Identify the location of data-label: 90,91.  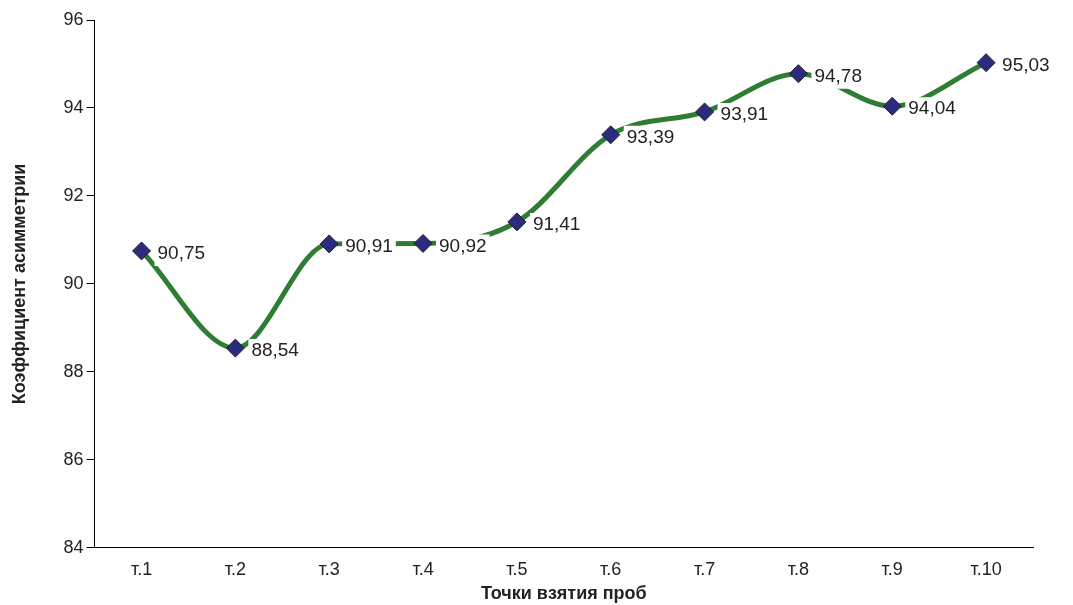
(369, 246).